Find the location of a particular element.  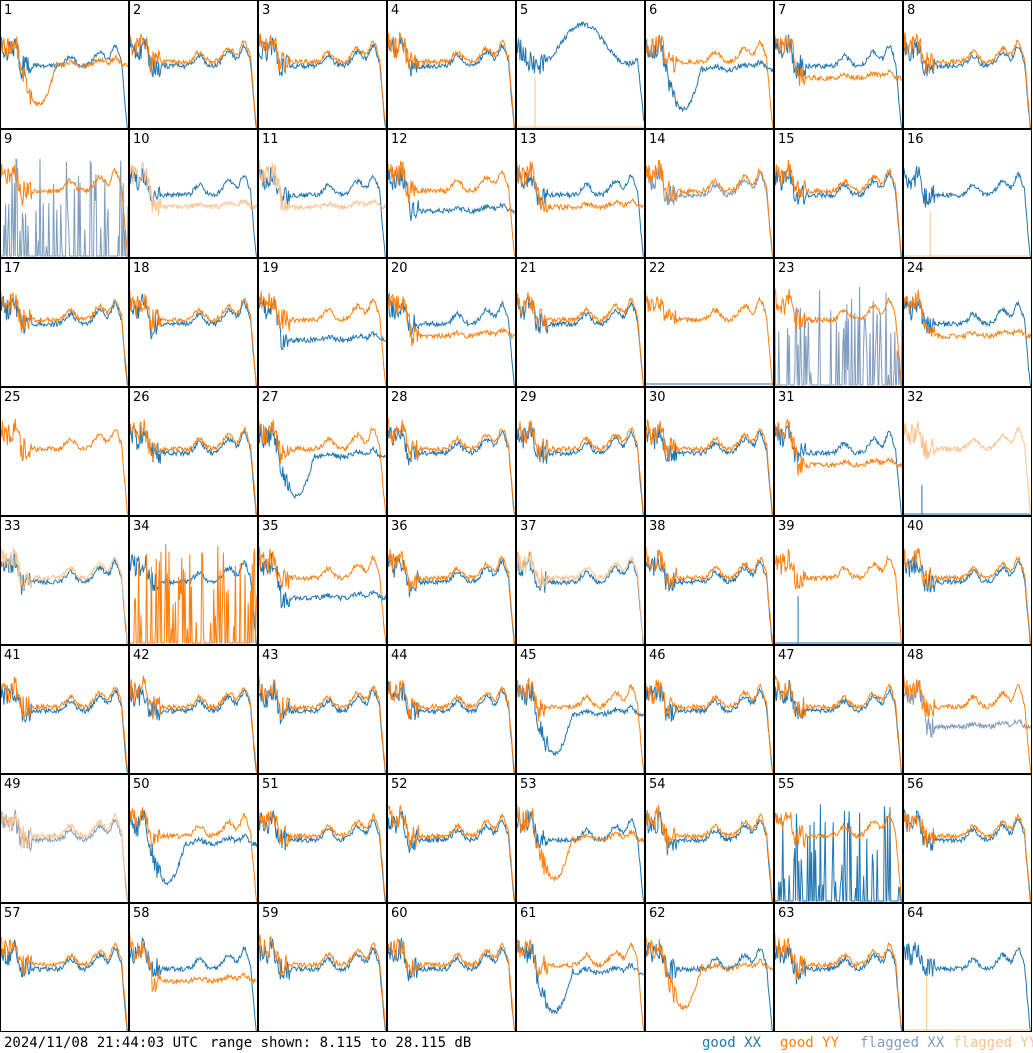

tile-47: 47 is located at coordinates (838, 709).